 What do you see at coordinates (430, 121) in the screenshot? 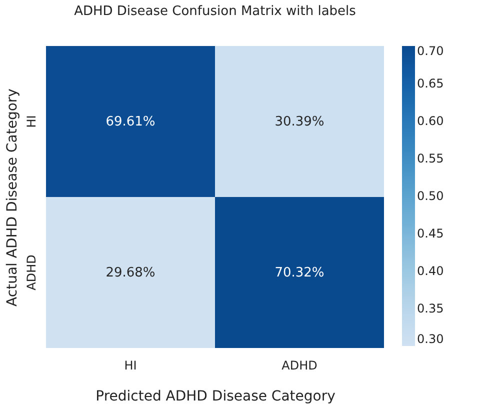
I see `color-bar-label: 0.60` at bounding box center [430, 121].